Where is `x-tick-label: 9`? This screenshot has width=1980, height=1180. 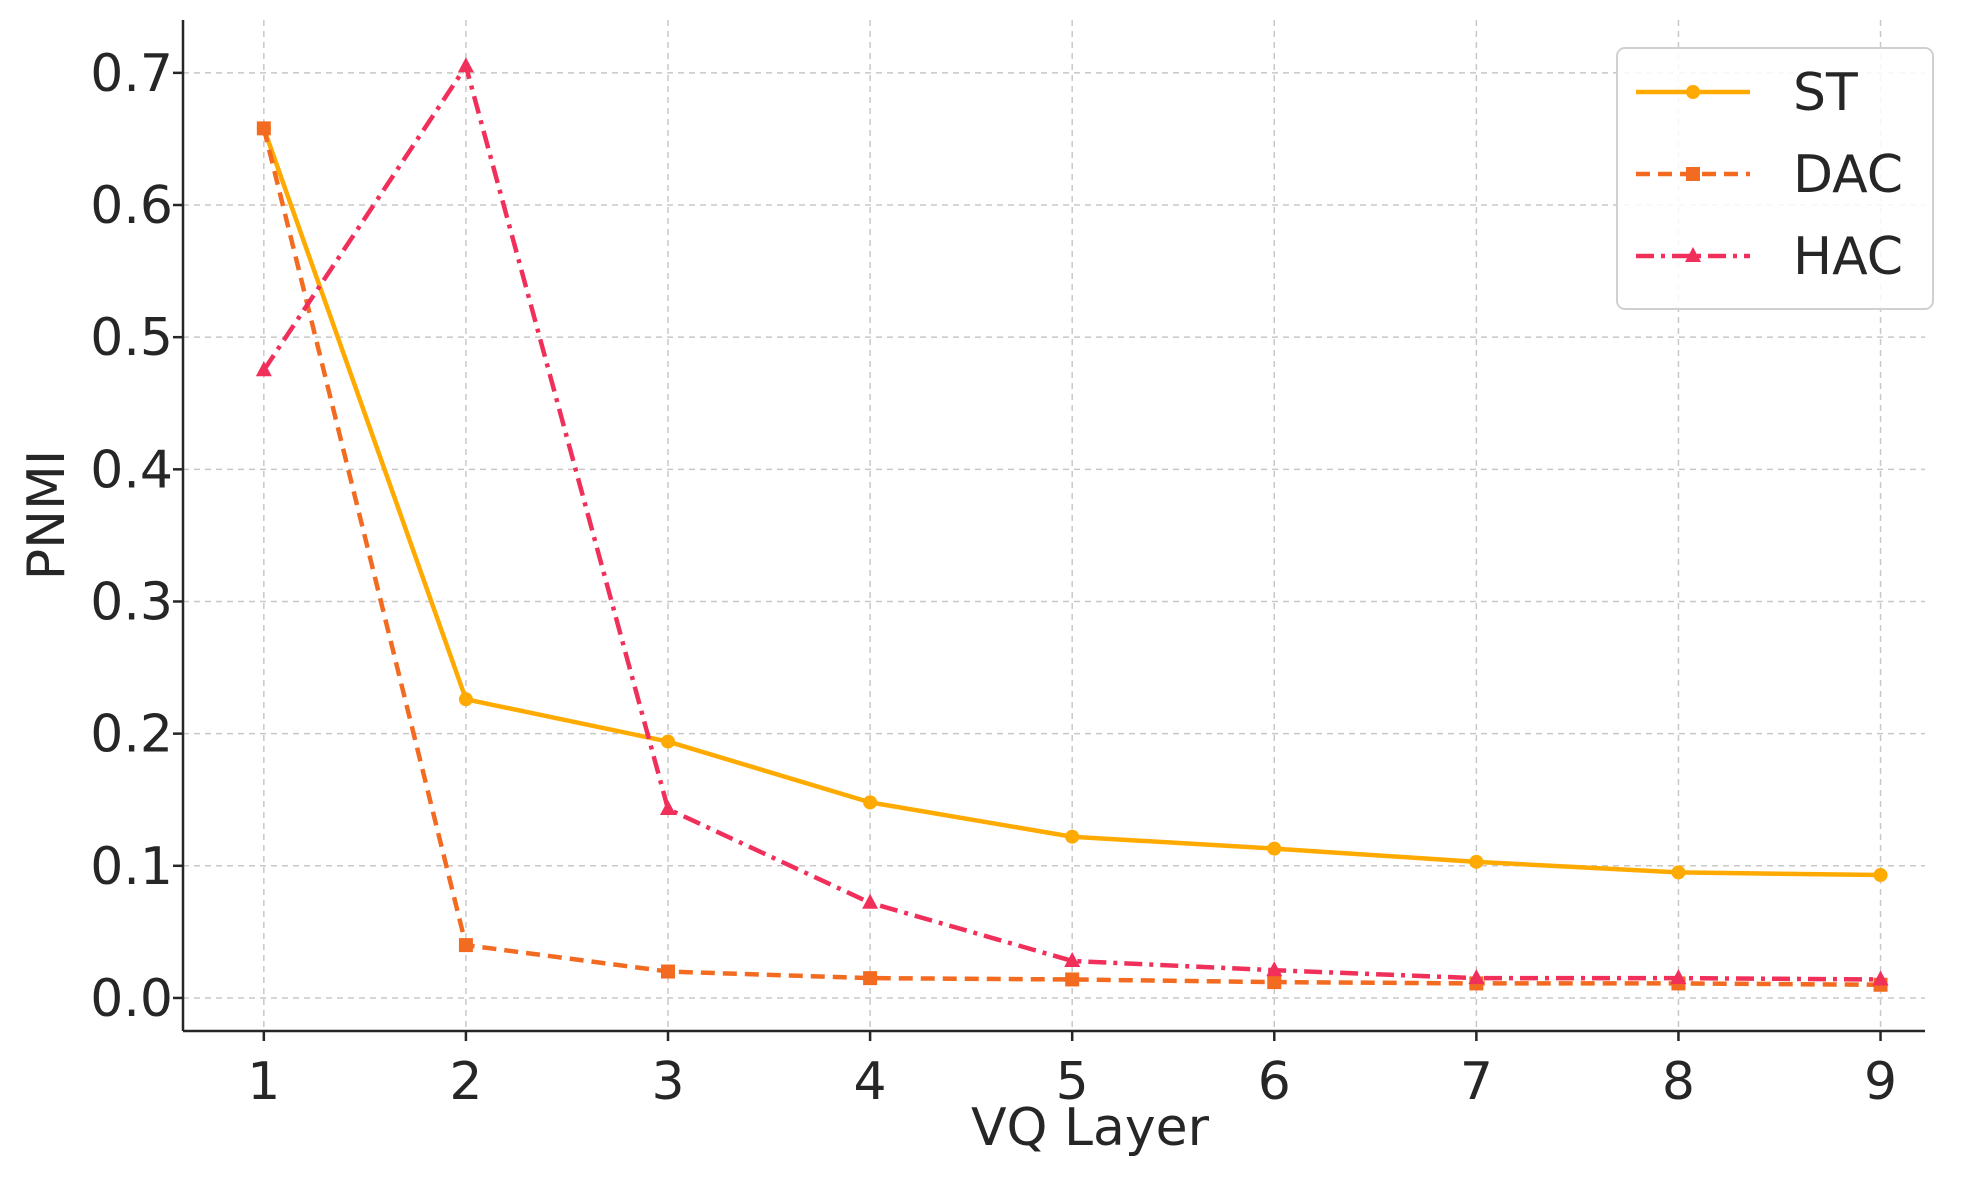
x-tick-label: 9 is located at coordinates (1880, 1082).